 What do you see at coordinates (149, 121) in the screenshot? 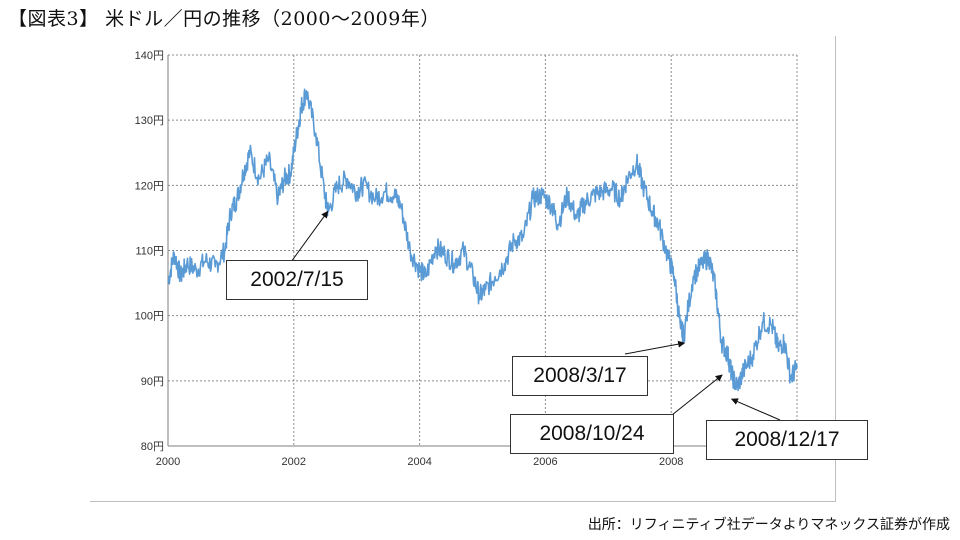
I see `y-tick-label: 130円` at bounding box center [149, 121].